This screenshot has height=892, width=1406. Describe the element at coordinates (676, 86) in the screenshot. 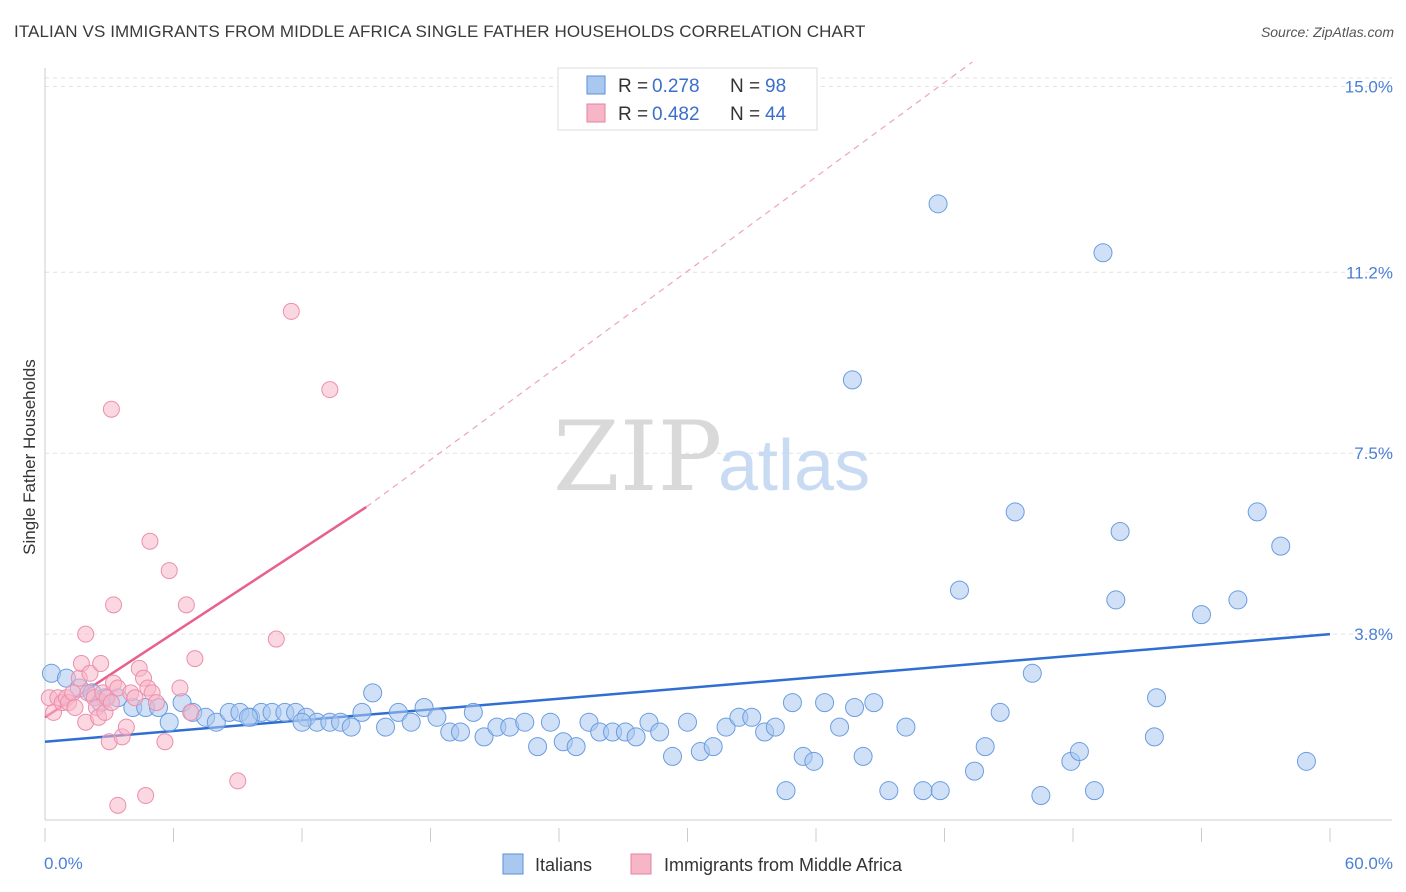

I see `legend-r-value: 0.278` at that location.